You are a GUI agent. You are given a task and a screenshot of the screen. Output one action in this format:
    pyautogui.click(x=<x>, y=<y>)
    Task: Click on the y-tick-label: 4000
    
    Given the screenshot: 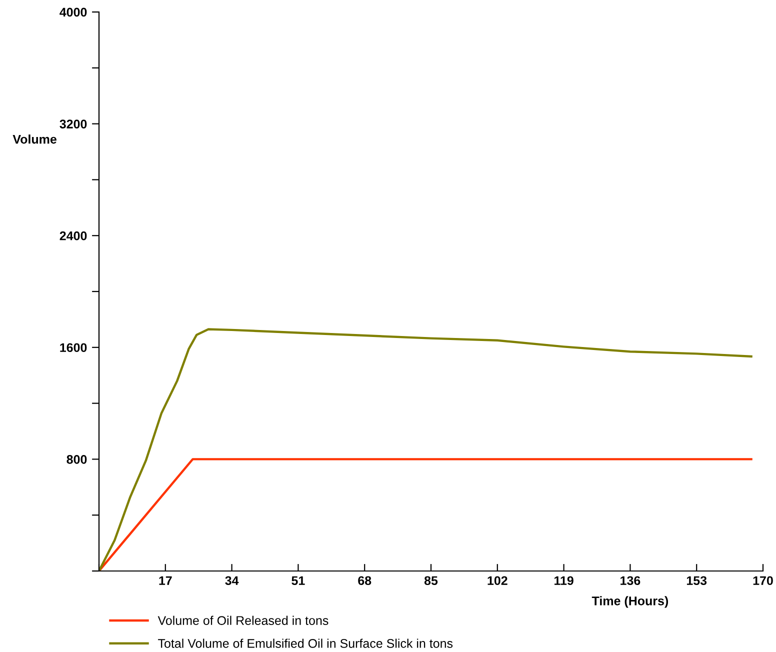 What is the action you would take?
    pyautogui.click(x=73, y=12)
    